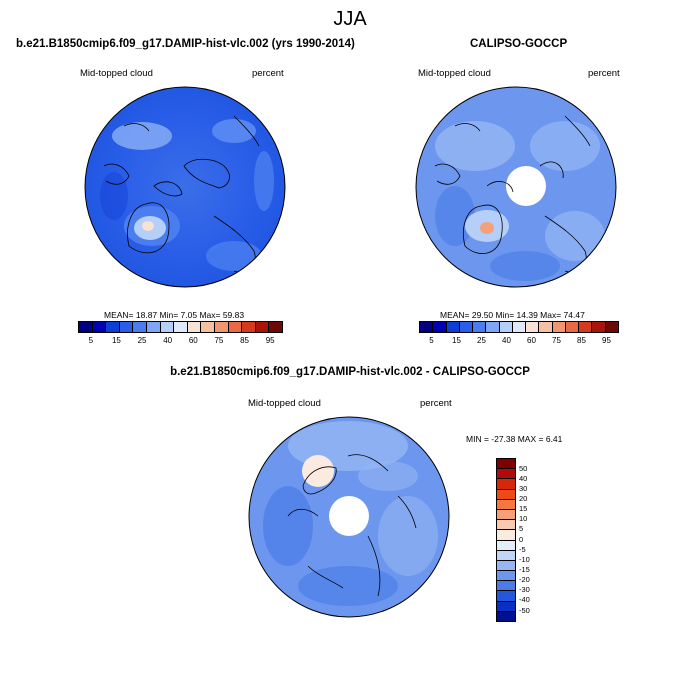 This screenshot has width=700, height=700. I want to click on panel2-stats: MEAN= 29.50 Min= 14.39 Max= 74.47, so click(512, 315).